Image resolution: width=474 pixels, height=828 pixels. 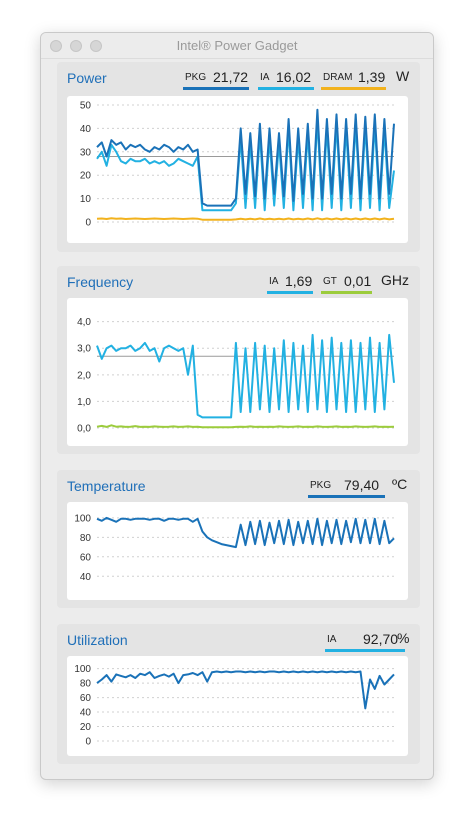 What do you see at coordinates (381, 639) in the screenshot?
I see `utilization-ia-value: 92,70` at bounding box center [381, 639].